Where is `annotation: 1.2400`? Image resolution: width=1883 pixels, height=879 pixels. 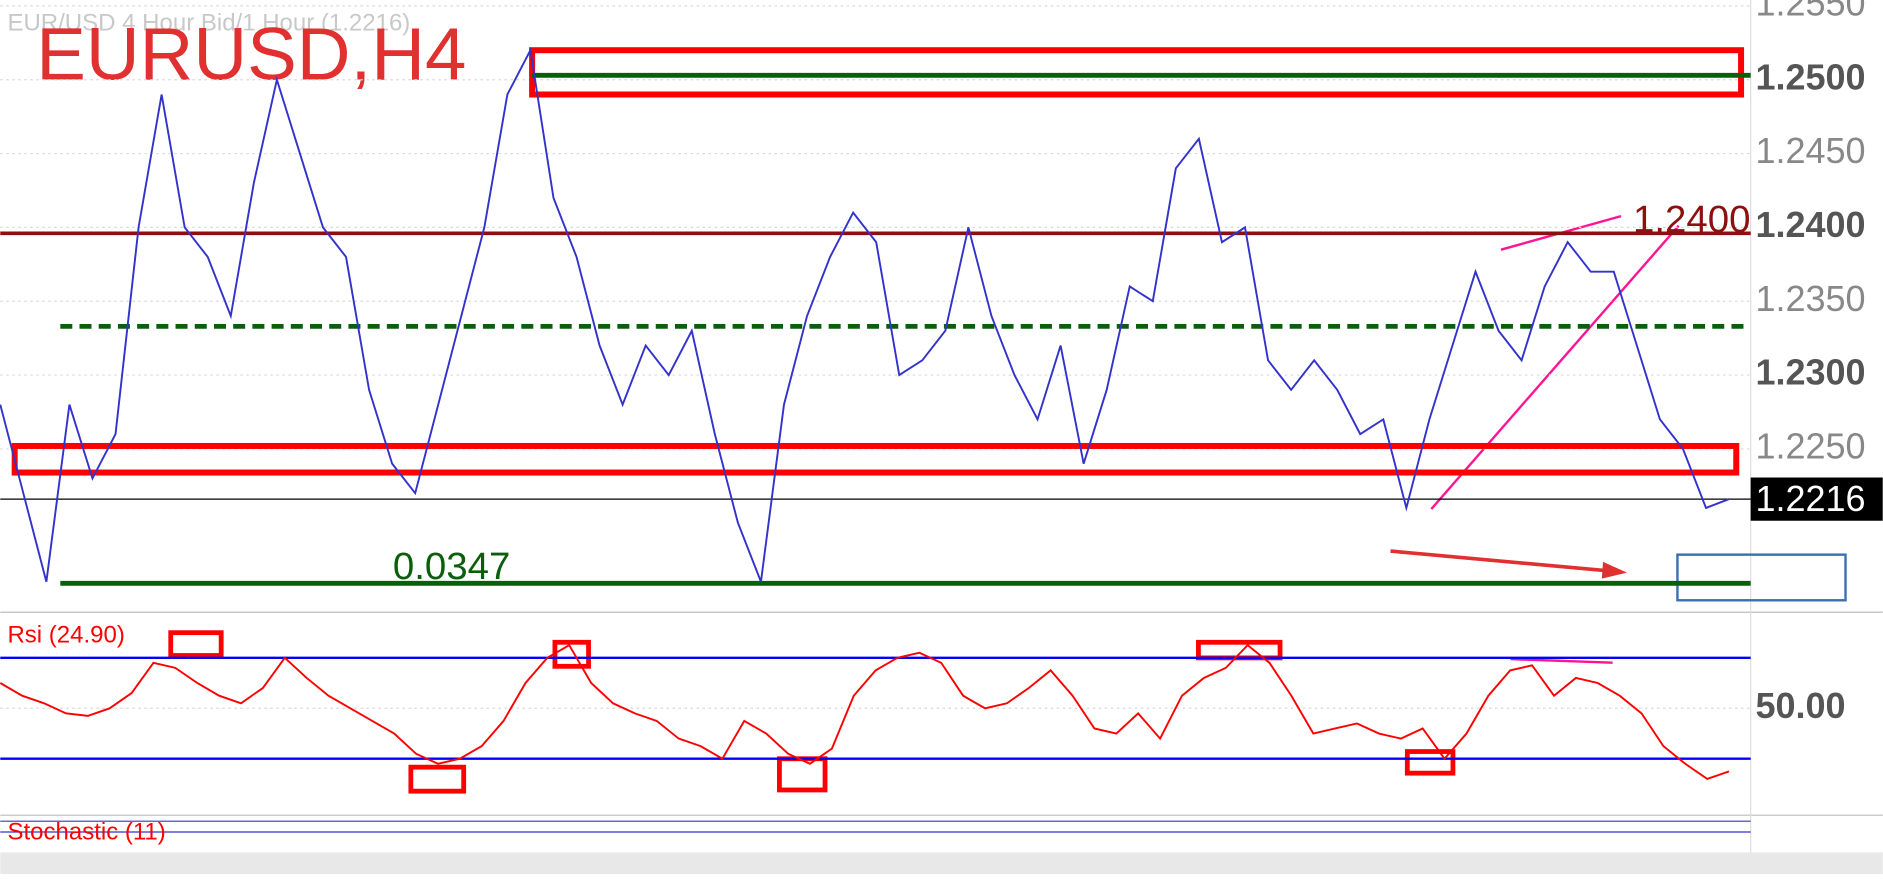 annotation: 1.2400 is located at coordinates (1691, 219).